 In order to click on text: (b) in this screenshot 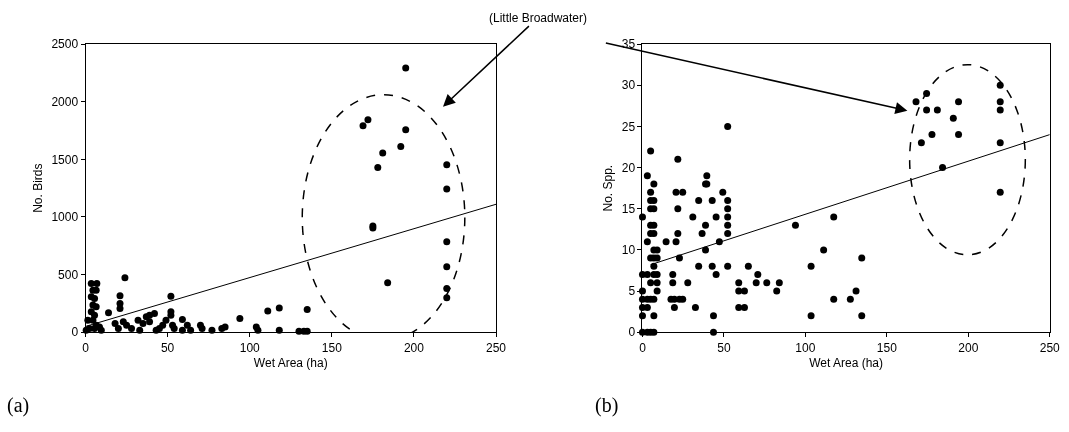, I will do `click(607, 405)`.